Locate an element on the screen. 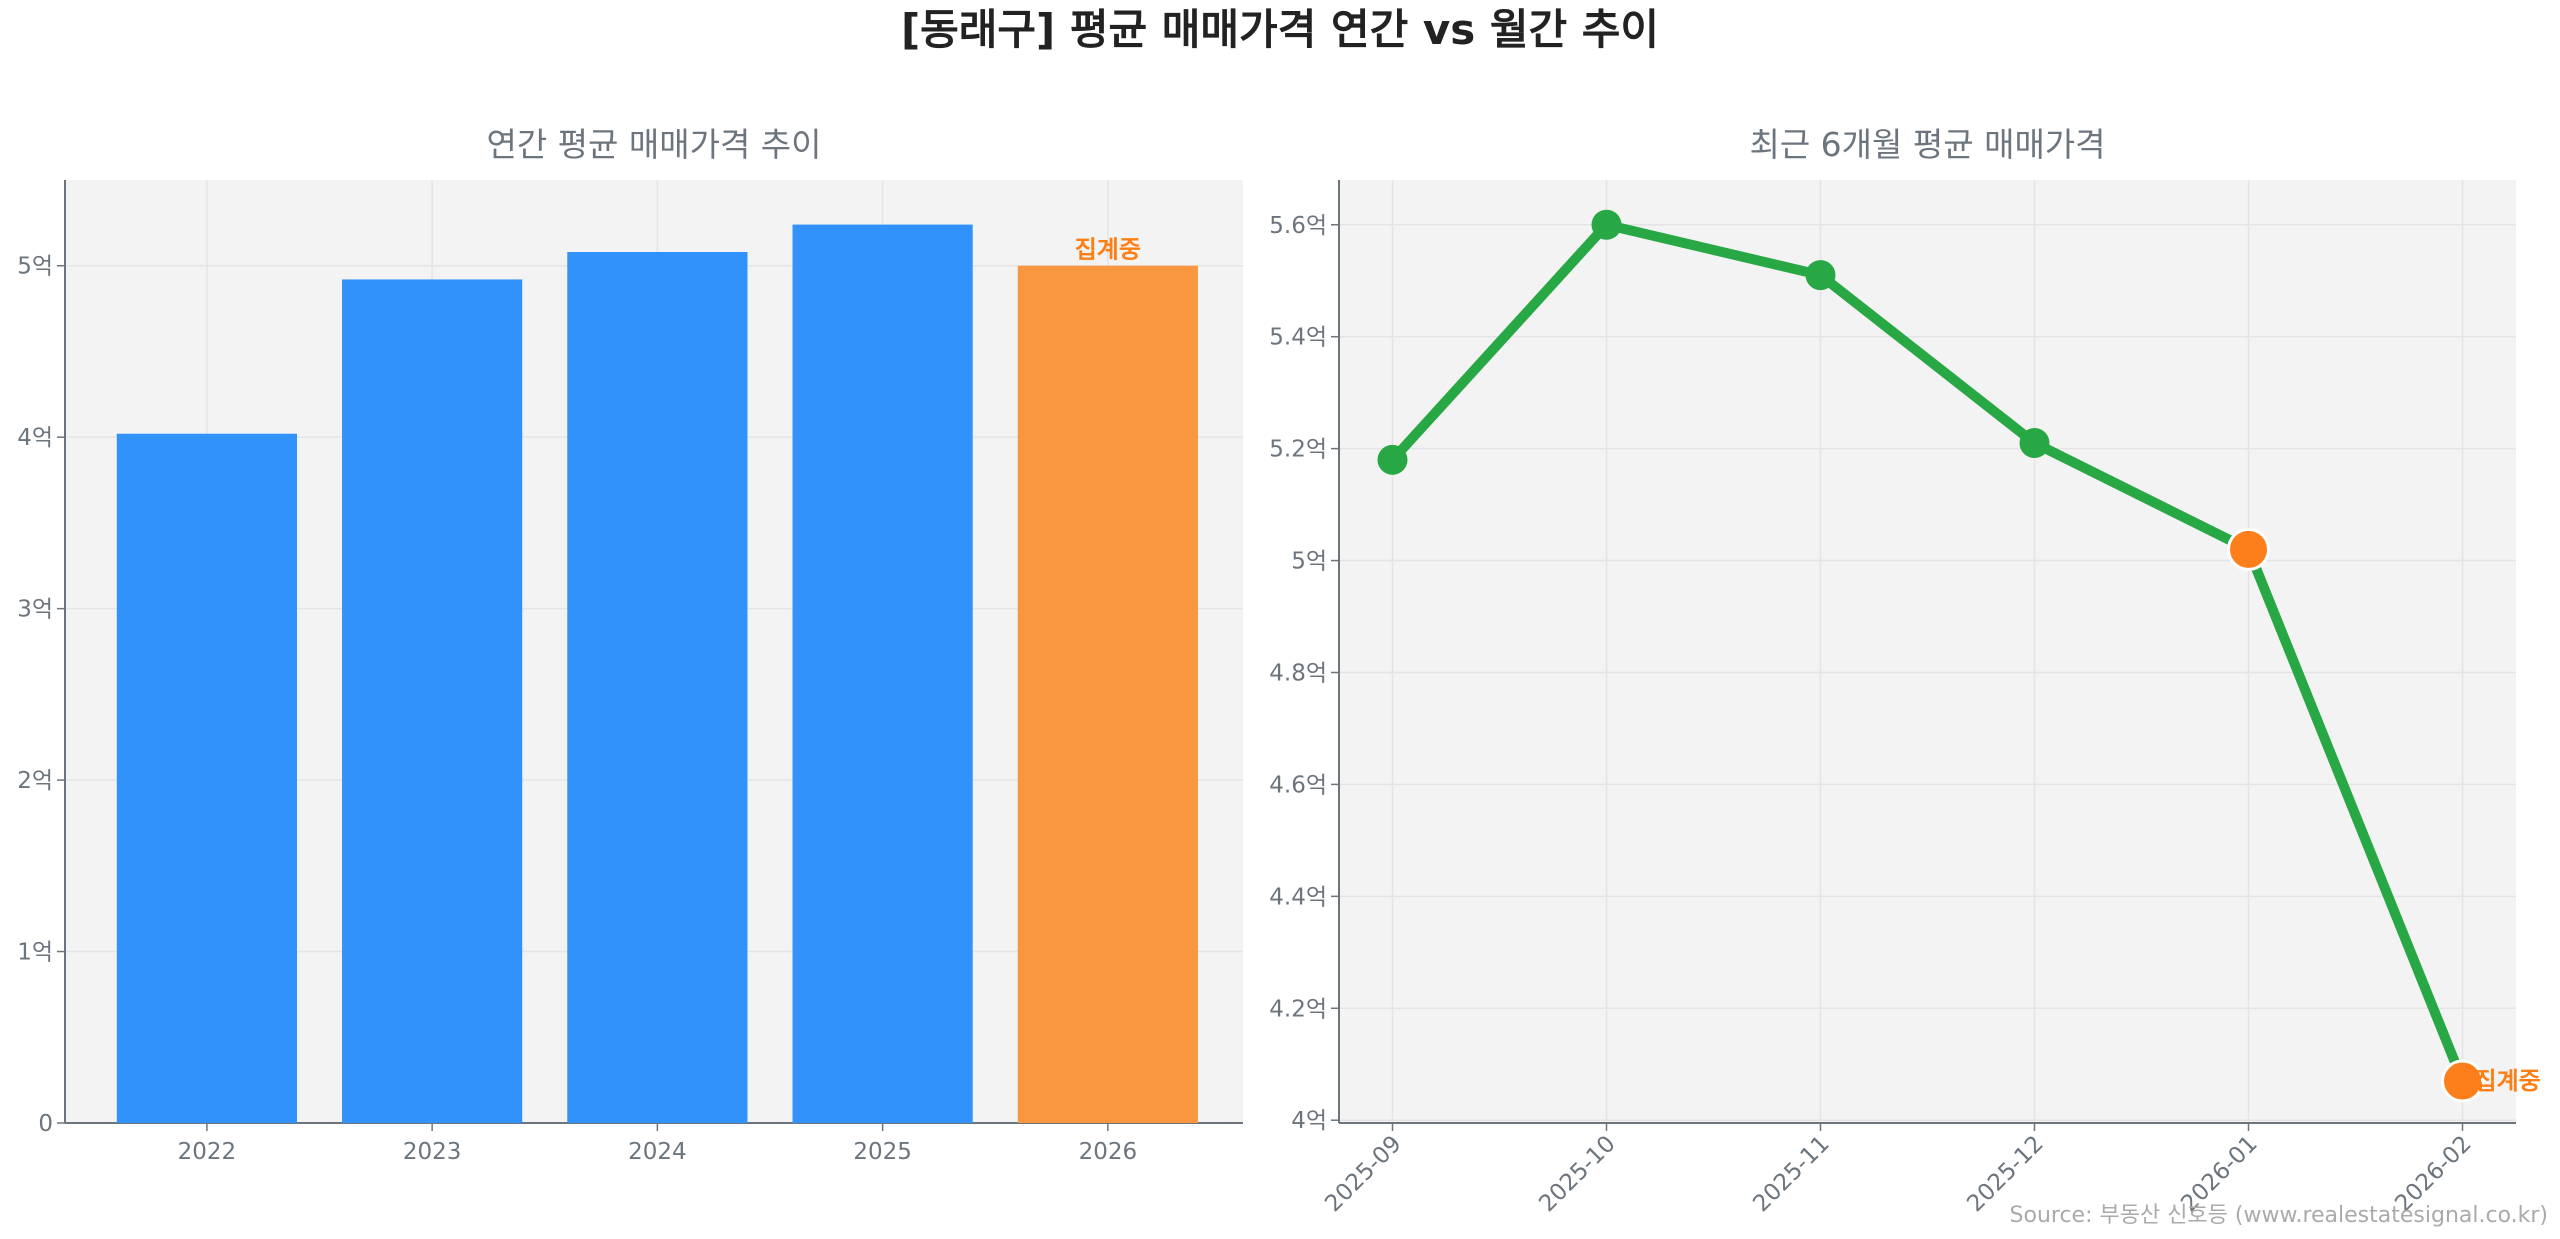 The height and width of the screenshot is (1239, 2560). bar-2022 is located at coordinates (206, 778).